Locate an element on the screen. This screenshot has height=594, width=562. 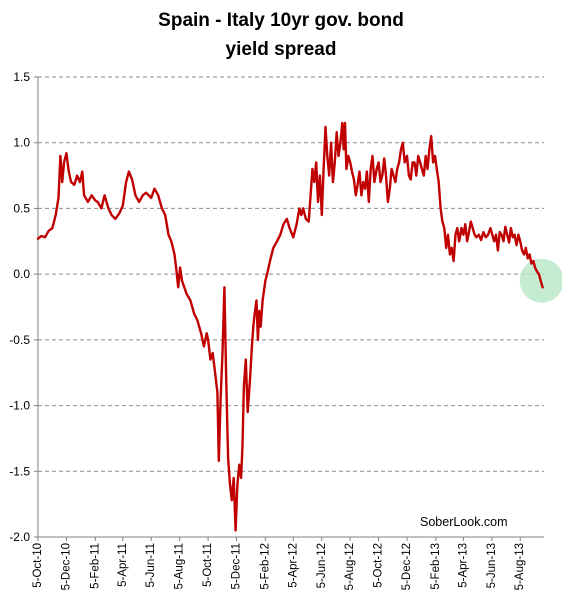
y-tick-label: 0.0 is located at coordinates (21, 274).